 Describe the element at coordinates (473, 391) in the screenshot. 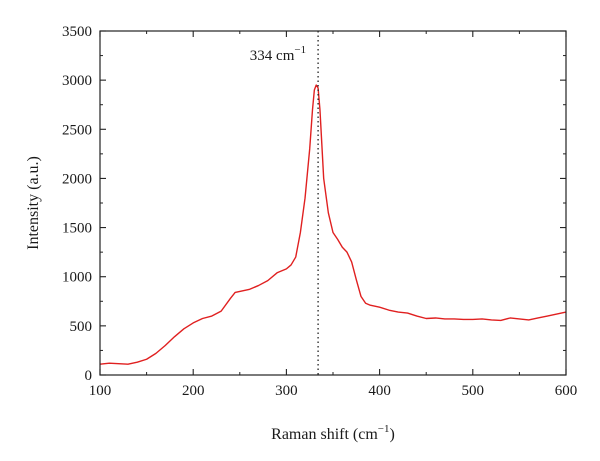

I see `x-tick-label: 500` at that location.